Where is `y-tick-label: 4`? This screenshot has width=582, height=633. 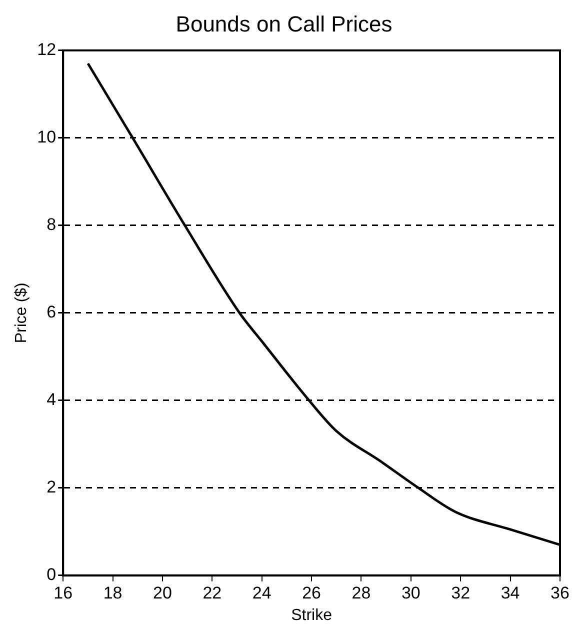 y-tick-label: 4 is located at coordinates (51, 400).